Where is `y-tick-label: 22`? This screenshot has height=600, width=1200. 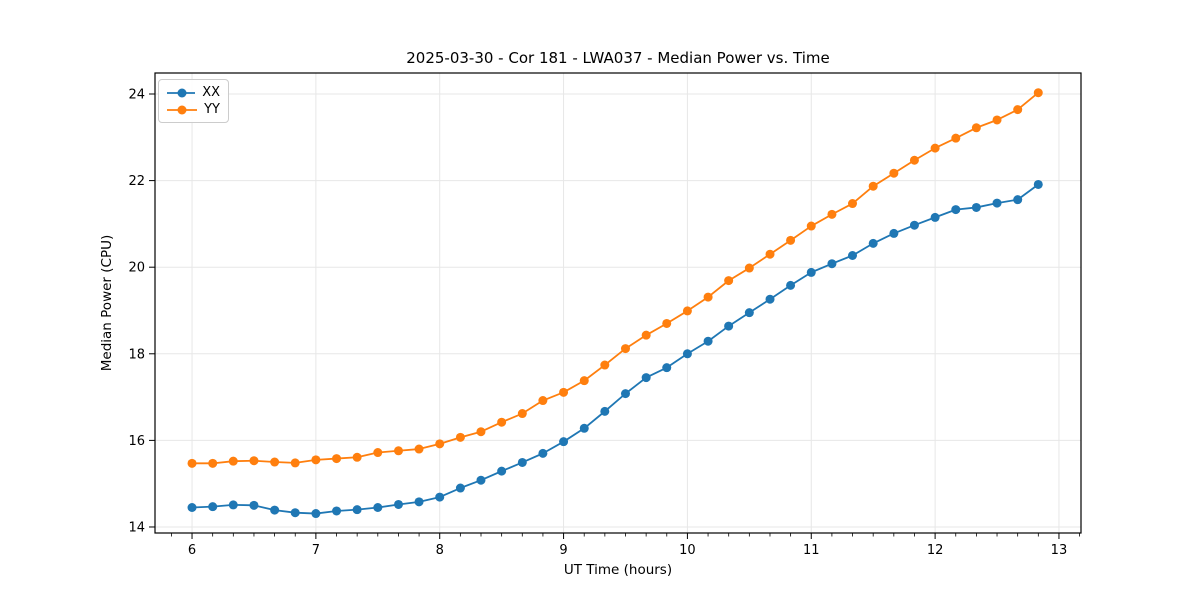
y-tick-label: 22 is located at coordinates (136, 181).